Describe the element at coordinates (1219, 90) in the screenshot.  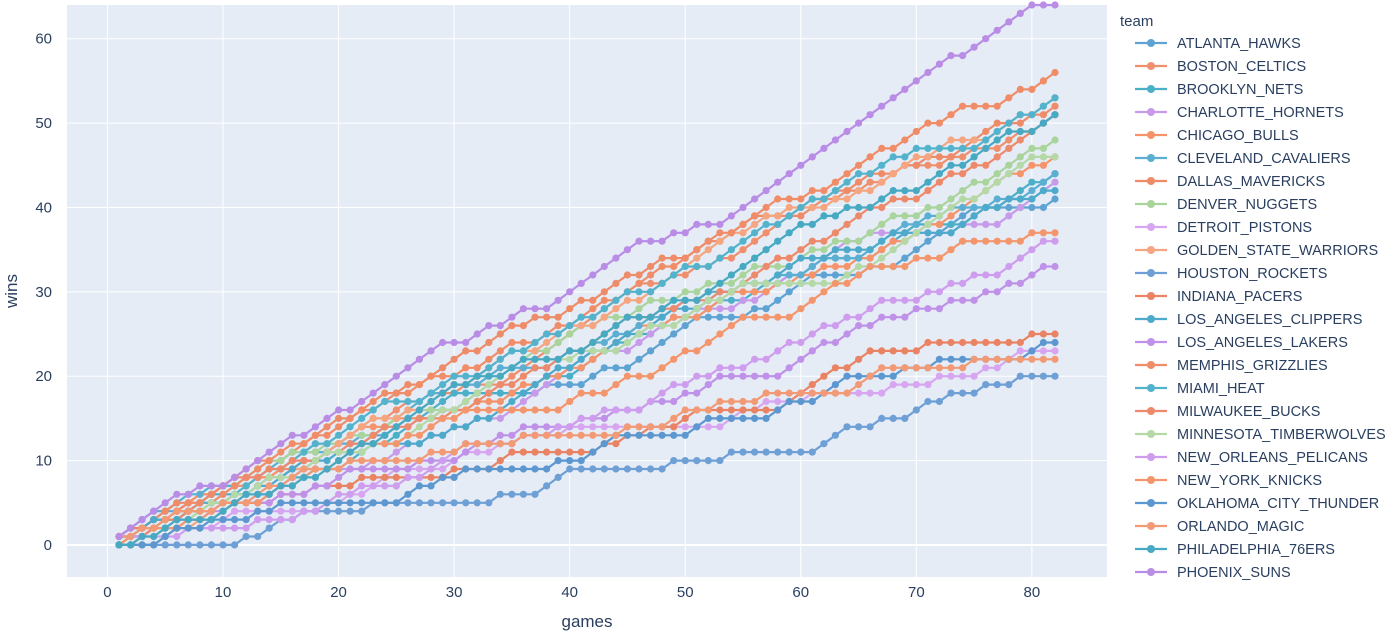
I see `legend-item: BROOKLYN_NETS` at that location.